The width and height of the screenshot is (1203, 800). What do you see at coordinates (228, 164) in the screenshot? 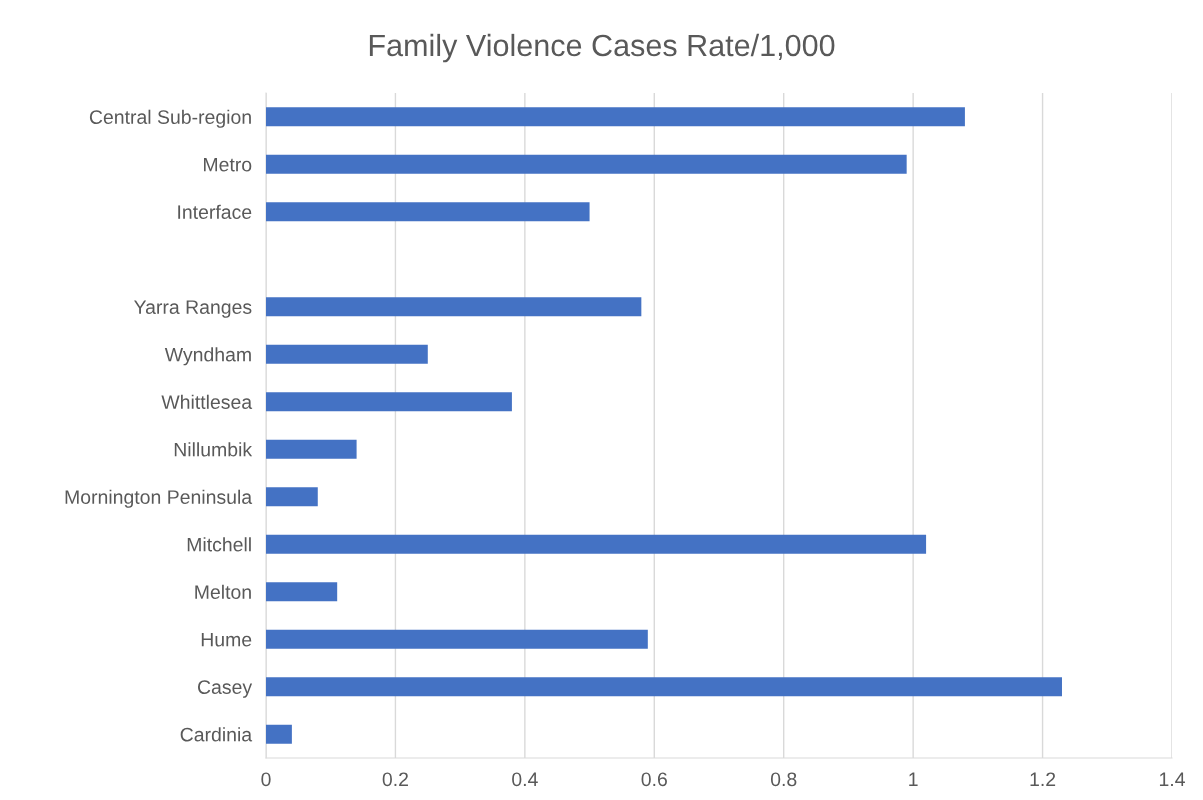
I see `y-tick-label: Metro` at bounding box center [228, 164].